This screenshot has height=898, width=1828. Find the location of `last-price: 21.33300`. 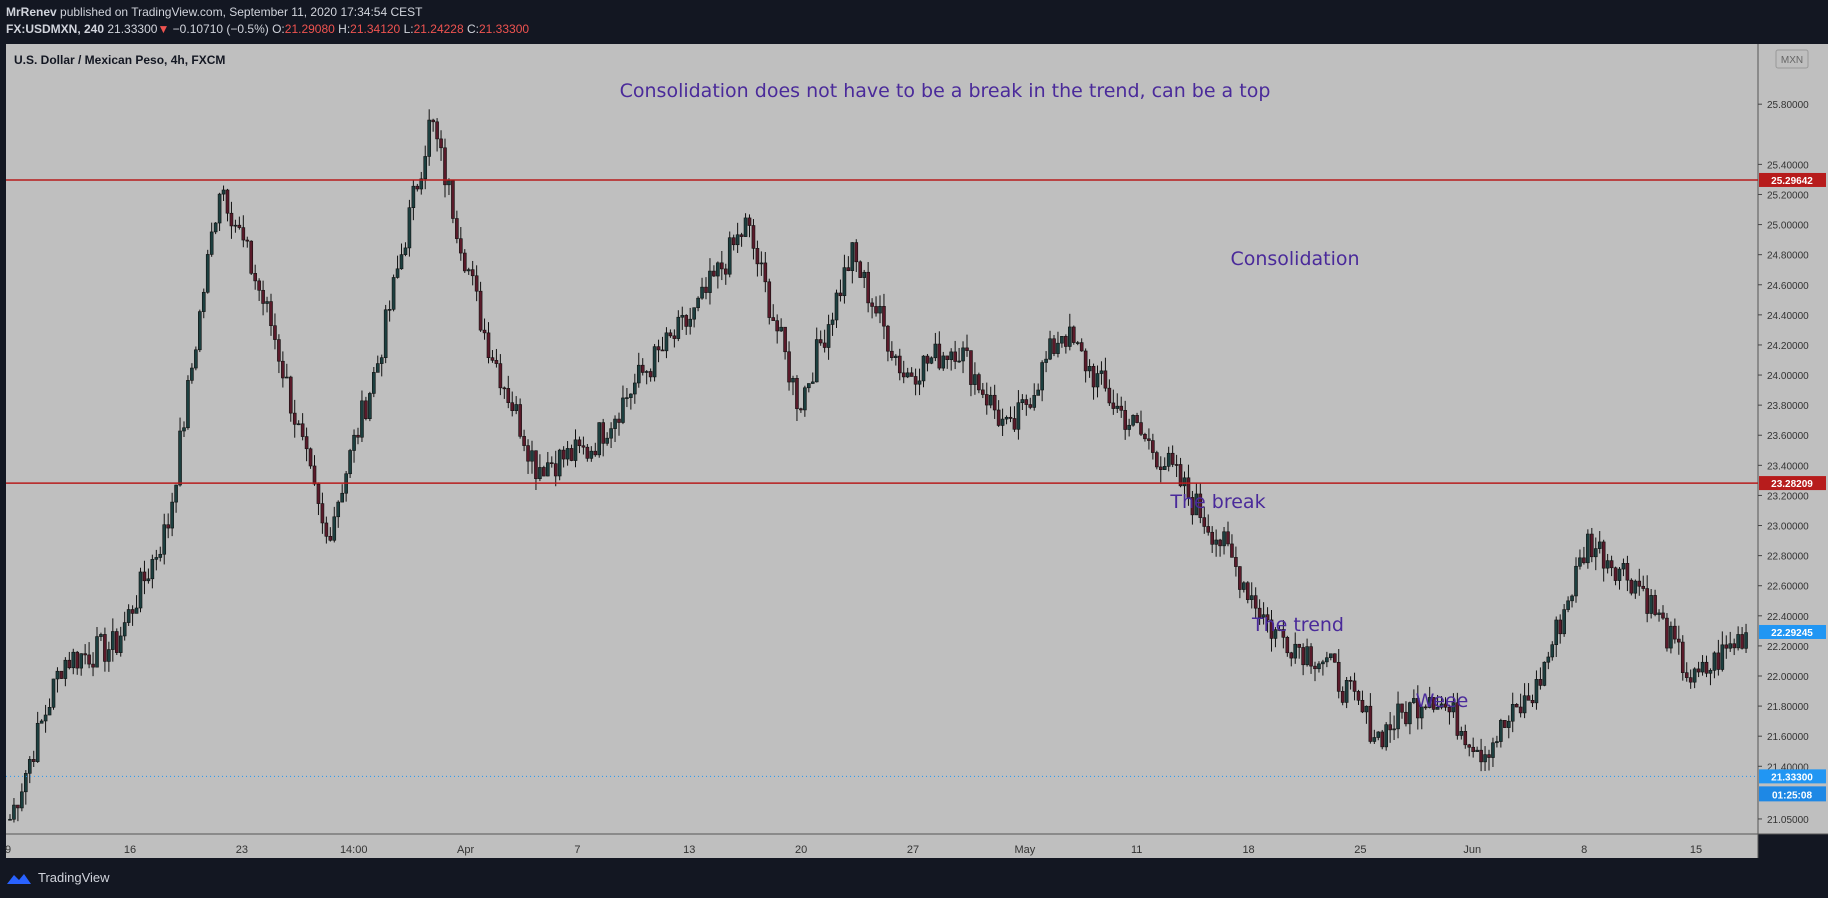

last-price: 21.33300 is located at coordinates (132, 29).